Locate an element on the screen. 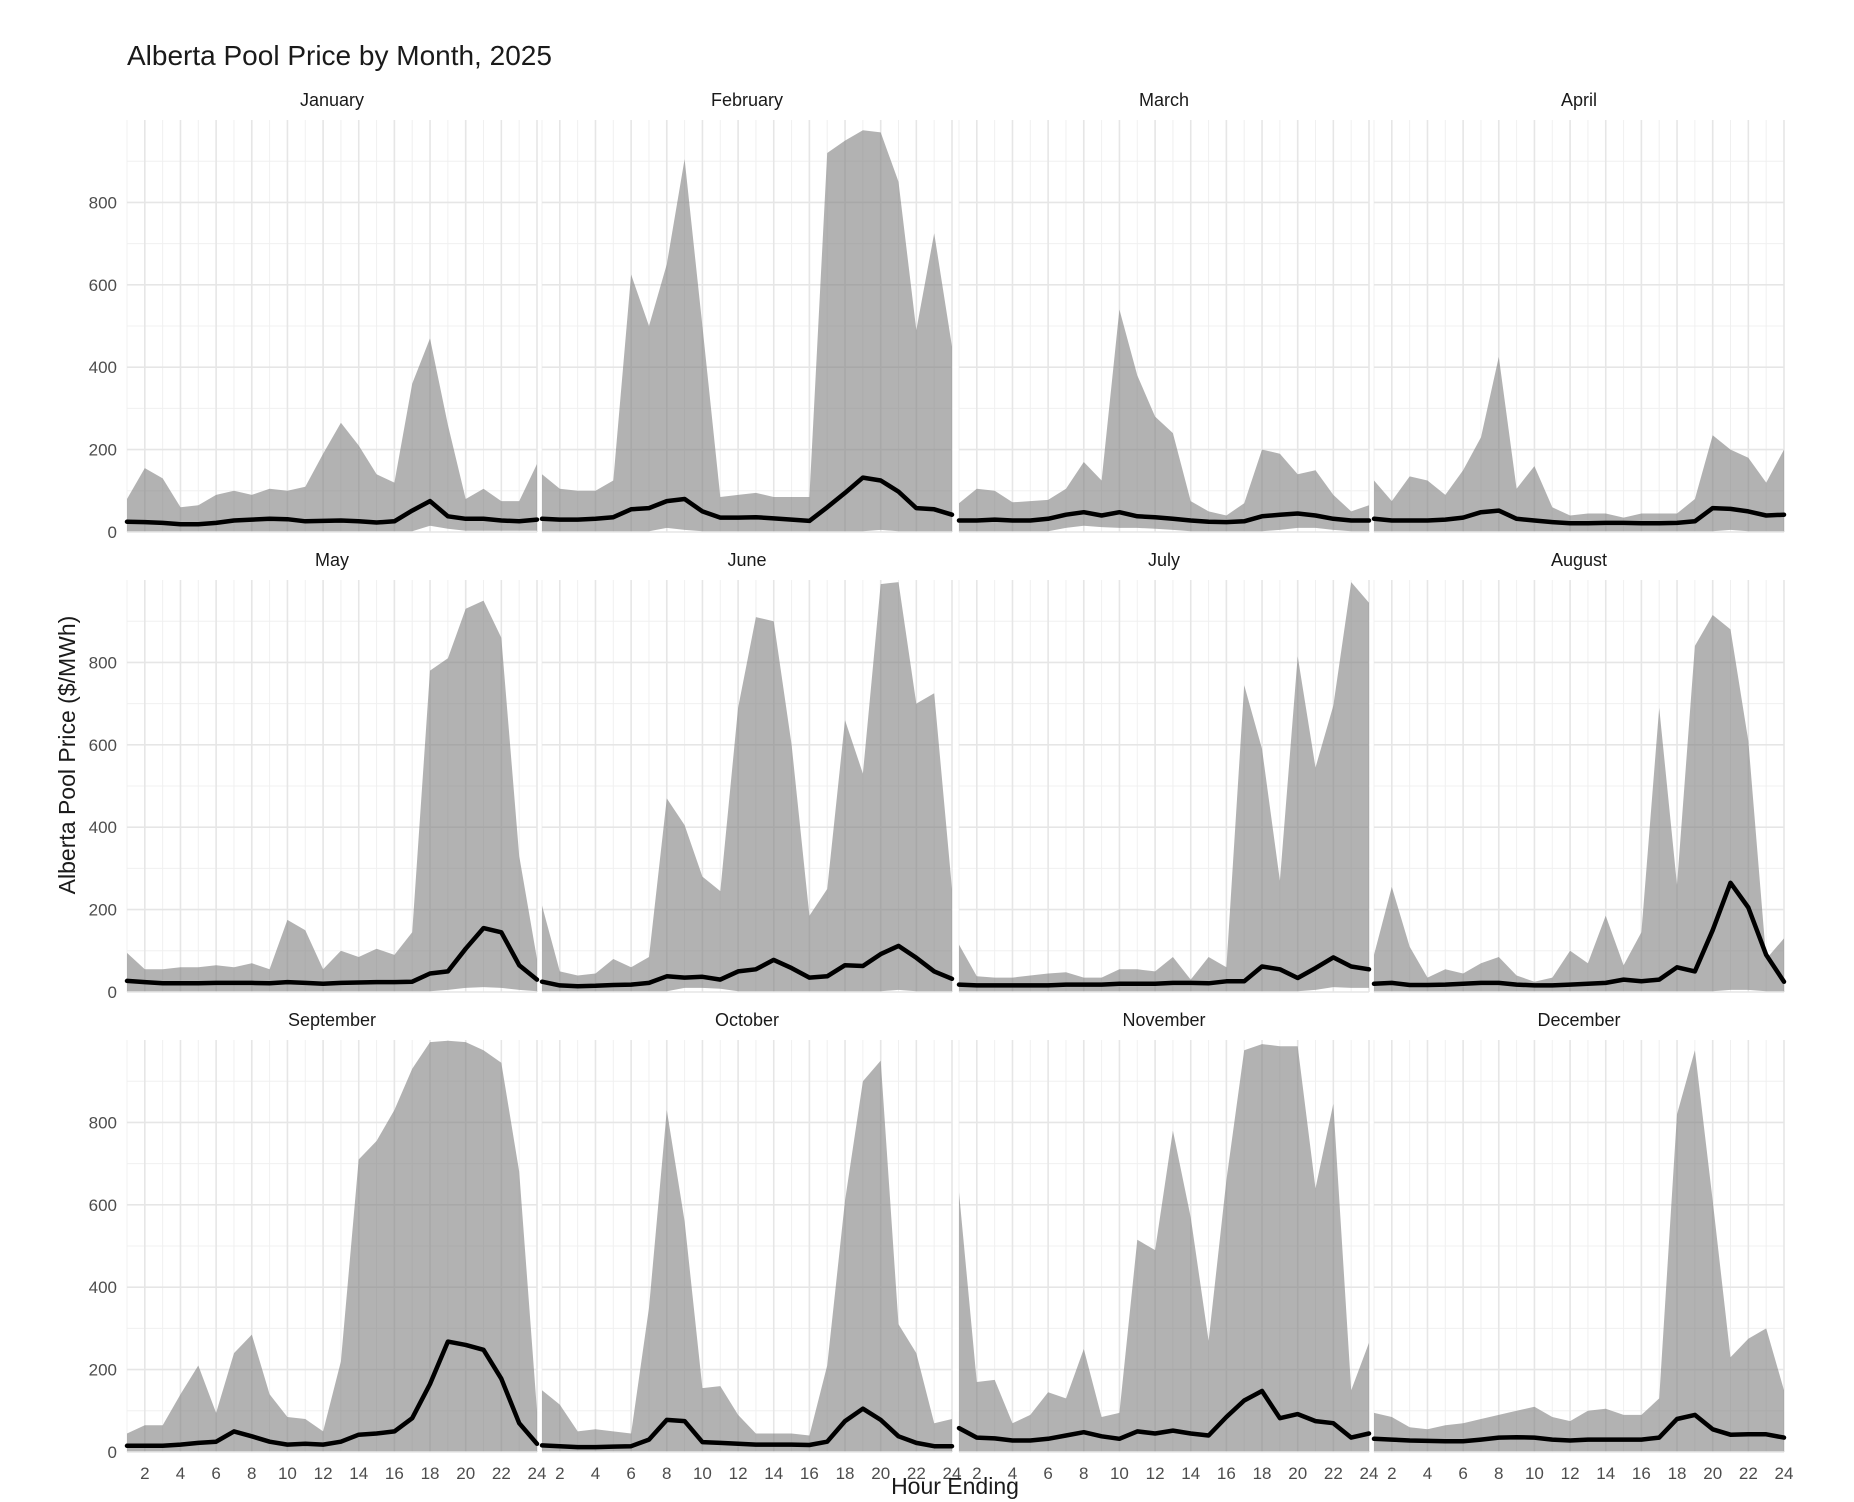 The height and width of the screenshot is (1502, 1854). median-price-line-november is located at coordinates (1164, 1415).